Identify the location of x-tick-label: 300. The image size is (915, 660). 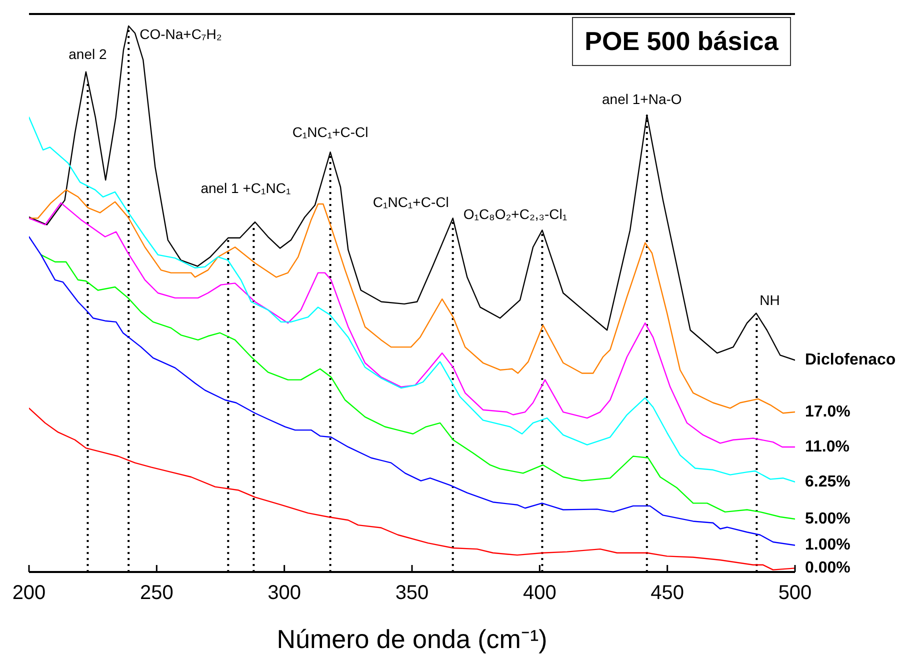
(285, 593).